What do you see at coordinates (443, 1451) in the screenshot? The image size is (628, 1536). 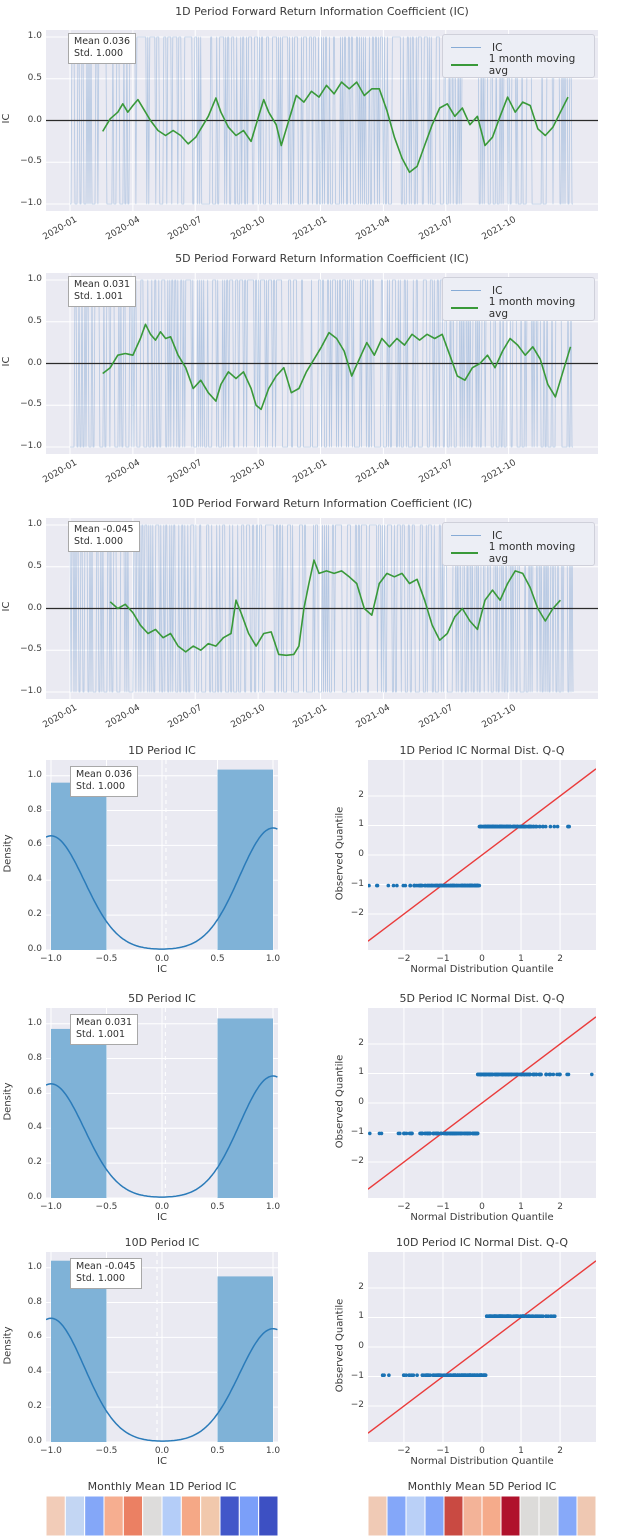 I see `x-tick-label: −1` at bounding box center [443, 1451].